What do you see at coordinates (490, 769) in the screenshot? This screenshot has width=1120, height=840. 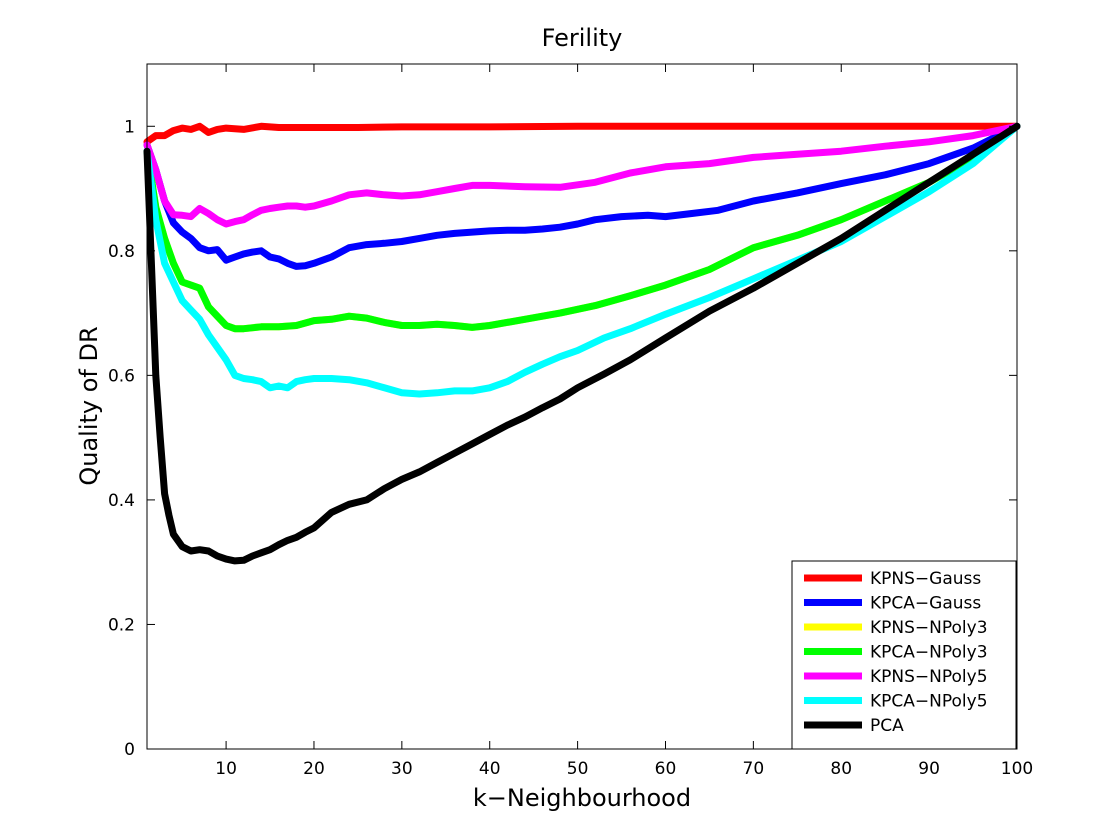 I see `x-tick-label: 40` at bounding box center [490, 769].